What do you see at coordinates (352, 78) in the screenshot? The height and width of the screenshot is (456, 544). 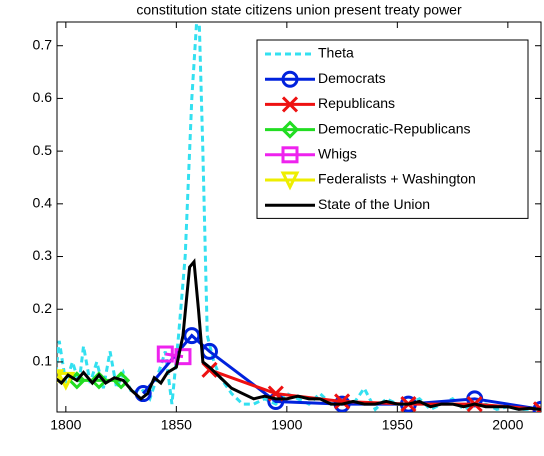 I see `legend-label: Democrats` at bounding box center [352, 78].